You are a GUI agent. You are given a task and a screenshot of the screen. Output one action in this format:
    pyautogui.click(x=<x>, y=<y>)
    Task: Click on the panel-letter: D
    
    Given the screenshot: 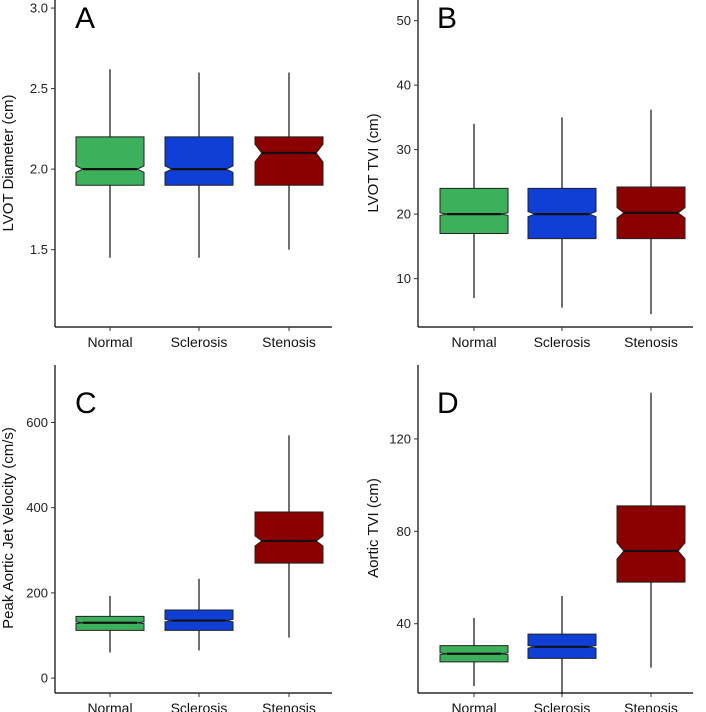 What is the action you would take?
    pyautogui.click(x=448, y=403)
    